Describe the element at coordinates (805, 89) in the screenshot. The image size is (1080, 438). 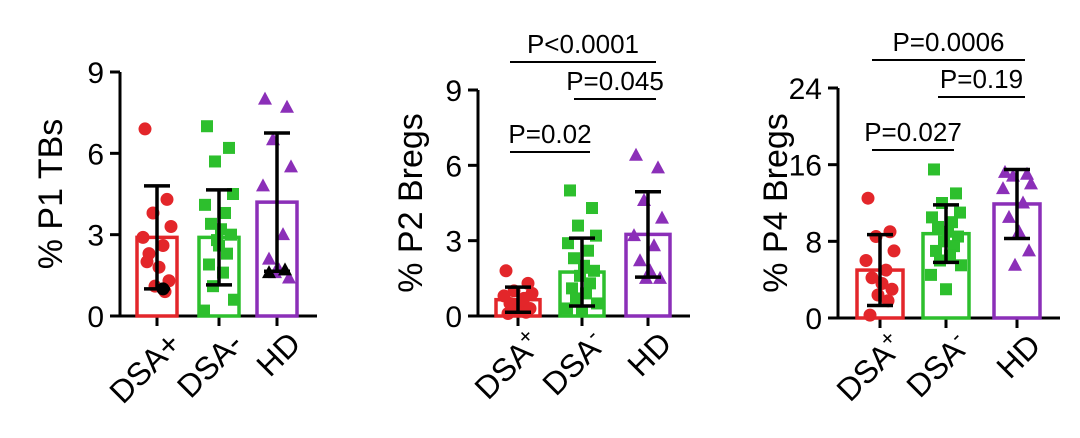
I see `y-tick-label: 24` at that location.